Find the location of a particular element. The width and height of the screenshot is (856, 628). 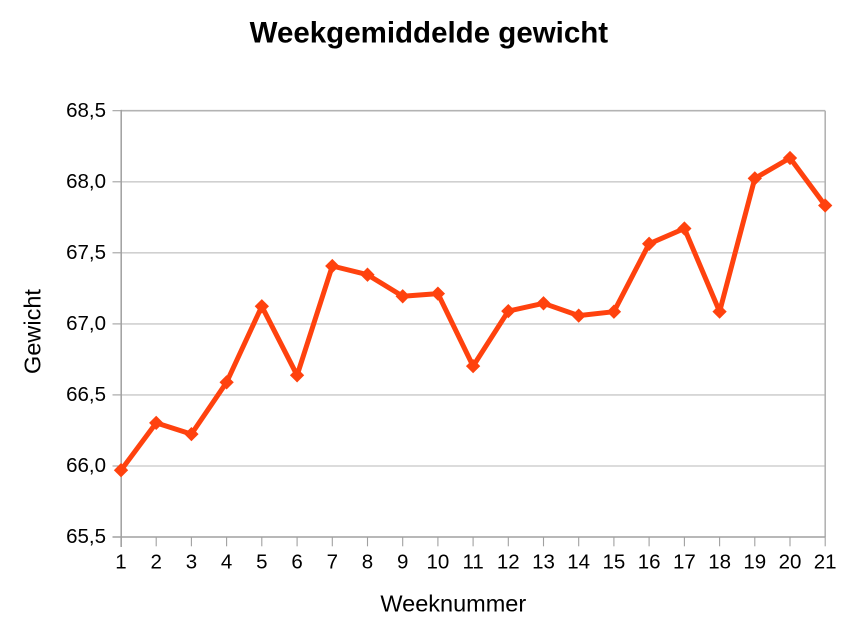

svg-text: 21 is located at coordinates (825, 562).